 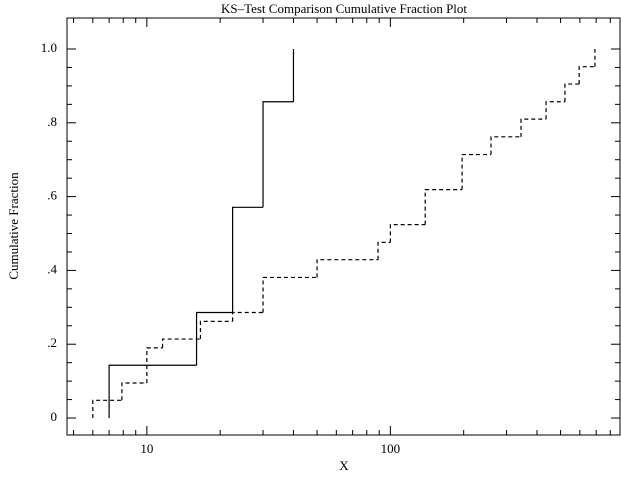 What do you see at coordinates (52, 121) in the screenshot?
I see `y-tick-label: .8` at bounding box center [52, 121].